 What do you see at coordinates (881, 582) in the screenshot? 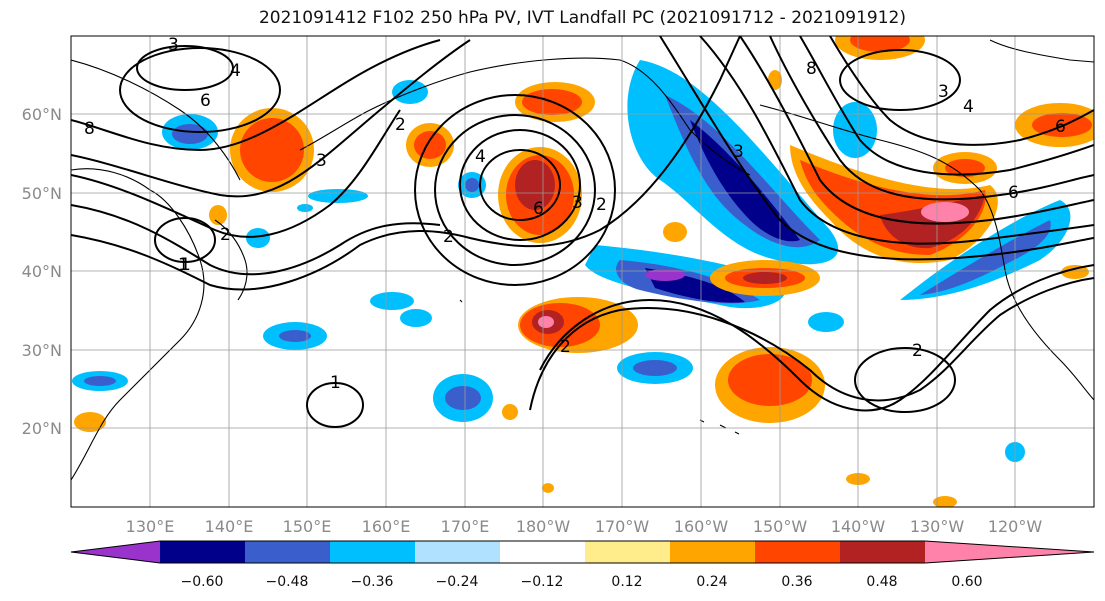
I see `colorbar-tick-label: 0.48` at bounding box center [881, 582].